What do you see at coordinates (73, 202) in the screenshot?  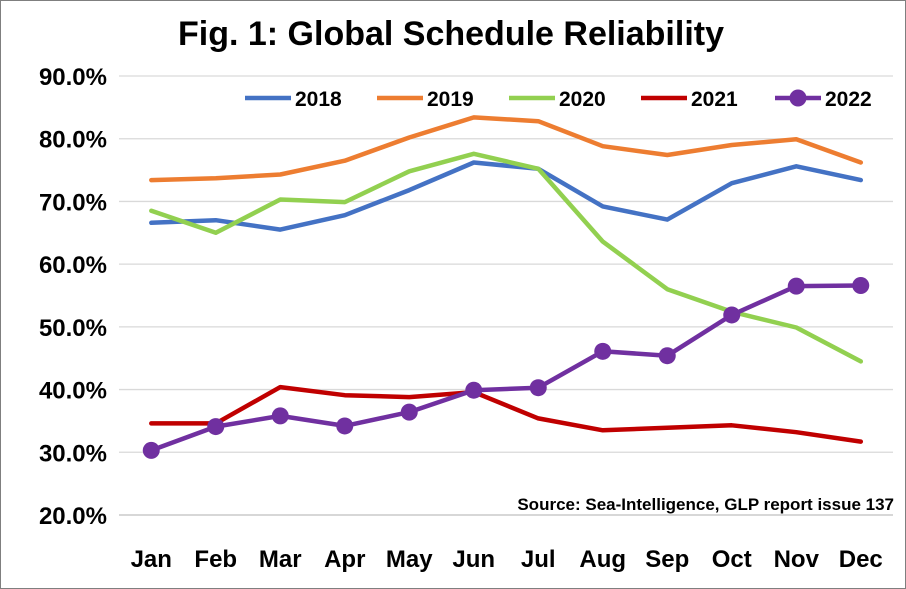 I see `y-tick-label: 70.0%` at bounding box center [73, 202].